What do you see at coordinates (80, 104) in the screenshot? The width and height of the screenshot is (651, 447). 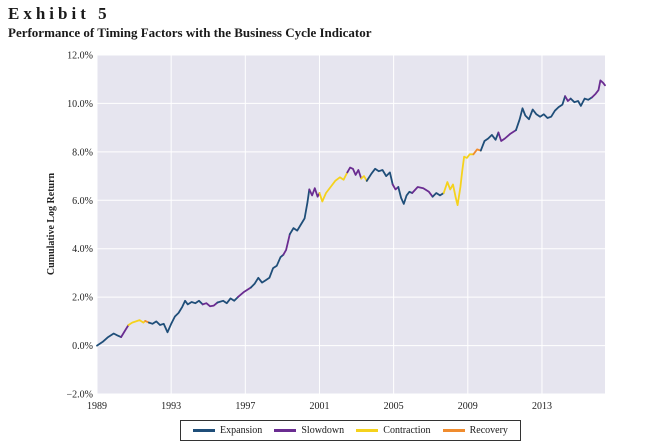 I see `y-tick-label: 10.0%` at bounding box center [80, 104].